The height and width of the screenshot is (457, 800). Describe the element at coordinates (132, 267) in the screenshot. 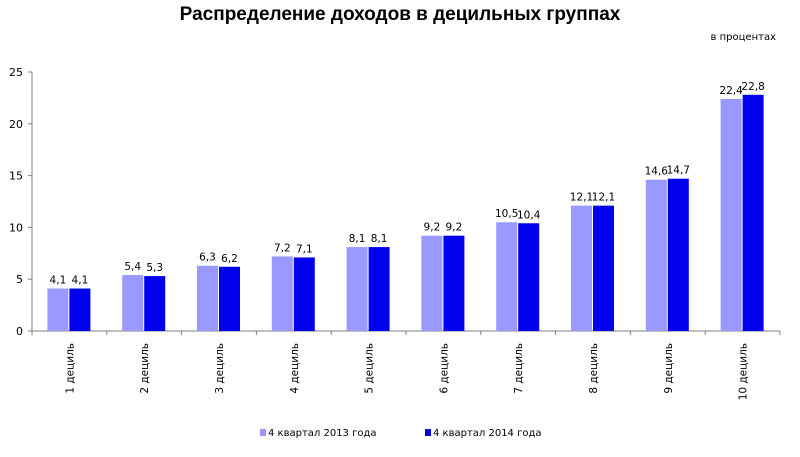

I see `data-label: 5,4` at that location.